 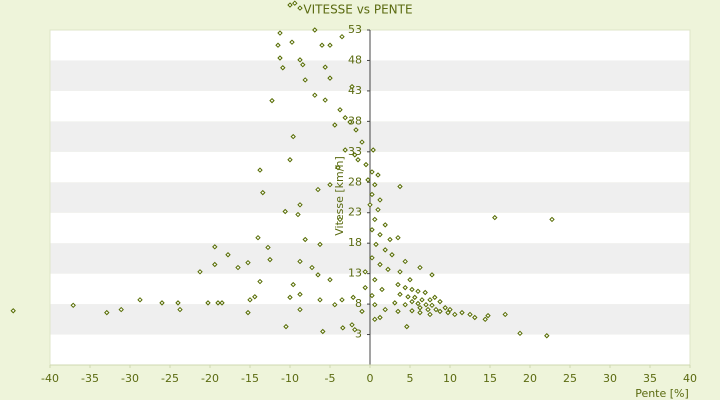 I want to click on x-tick-label: 10, so click(x=450, y=378).